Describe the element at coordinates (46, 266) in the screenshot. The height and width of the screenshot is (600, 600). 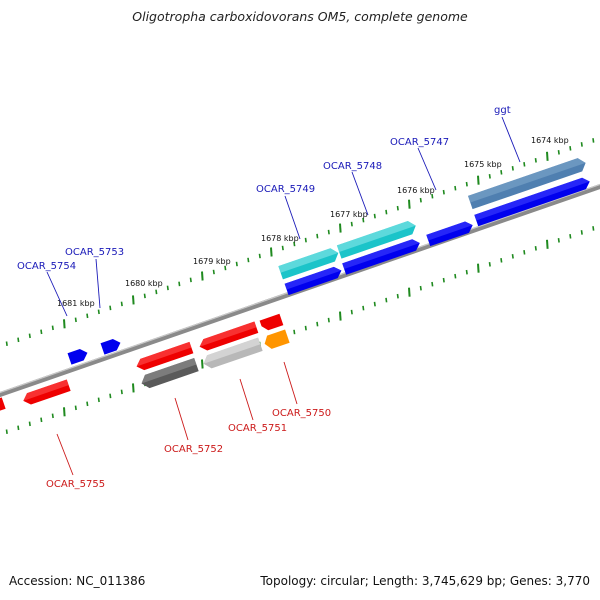
I see `label-ocar-5754: OCAR_5754` at that location.